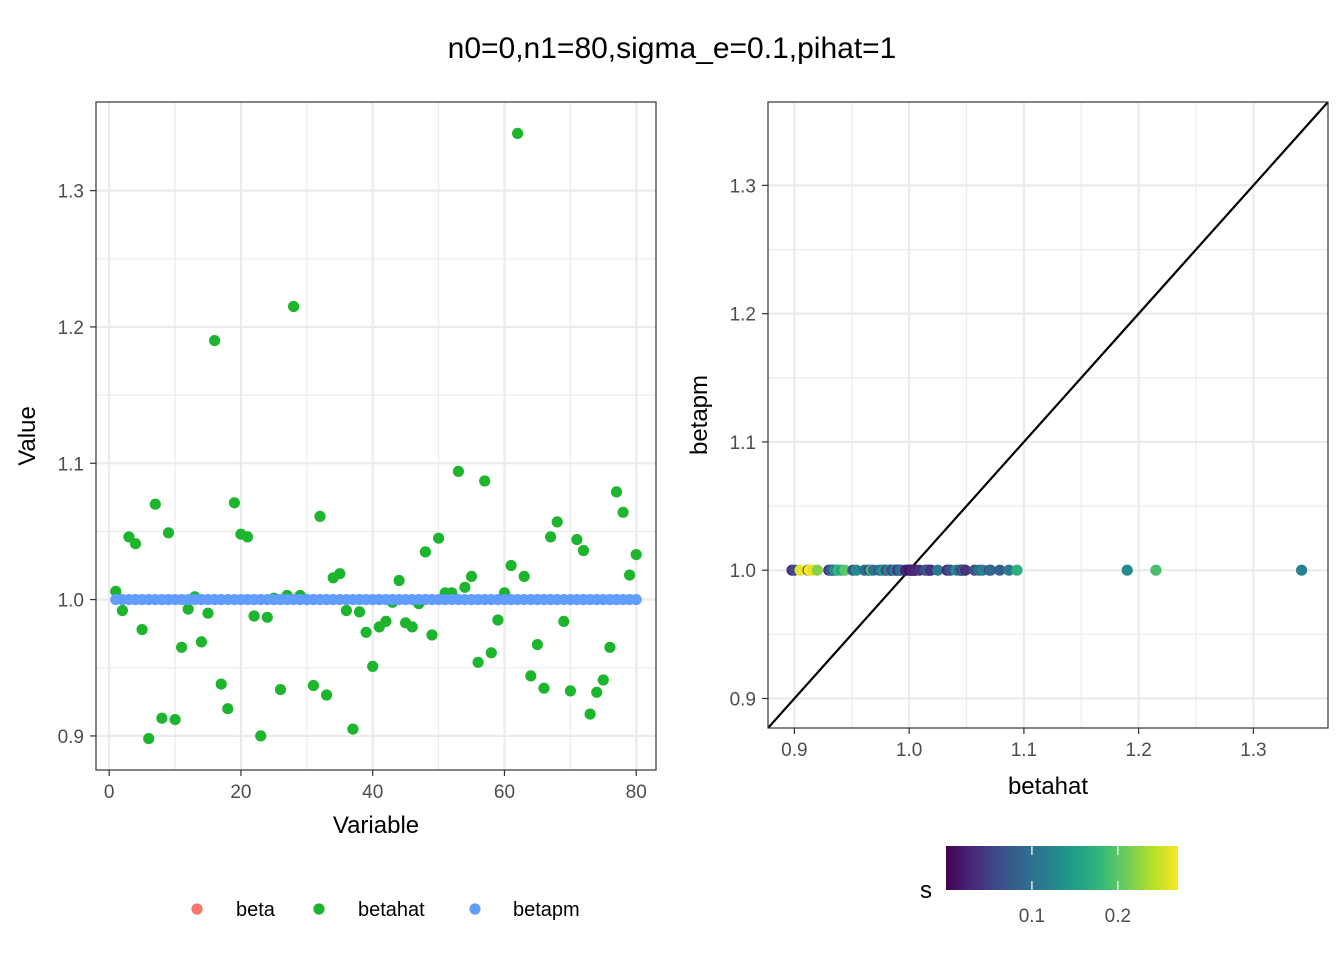  Describe the element at coordinates (546, 910) in the screenshot. I see `legend-label-betapm: betapm` at that location.